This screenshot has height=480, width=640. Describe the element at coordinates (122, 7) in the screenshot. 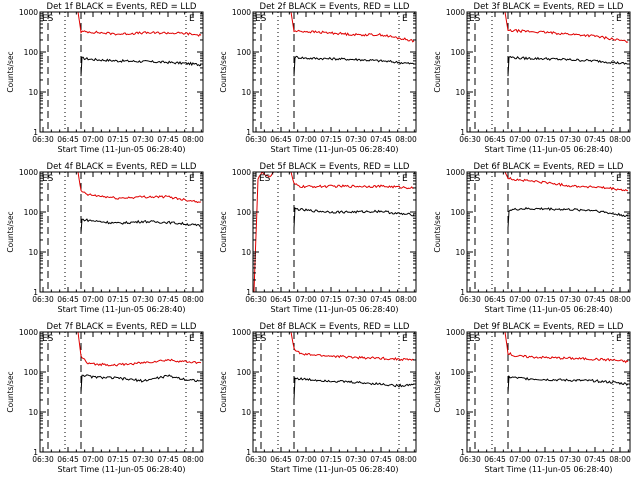

I see `chart-title: Det 1f BLACK = Events, RED = LLD` at that location.